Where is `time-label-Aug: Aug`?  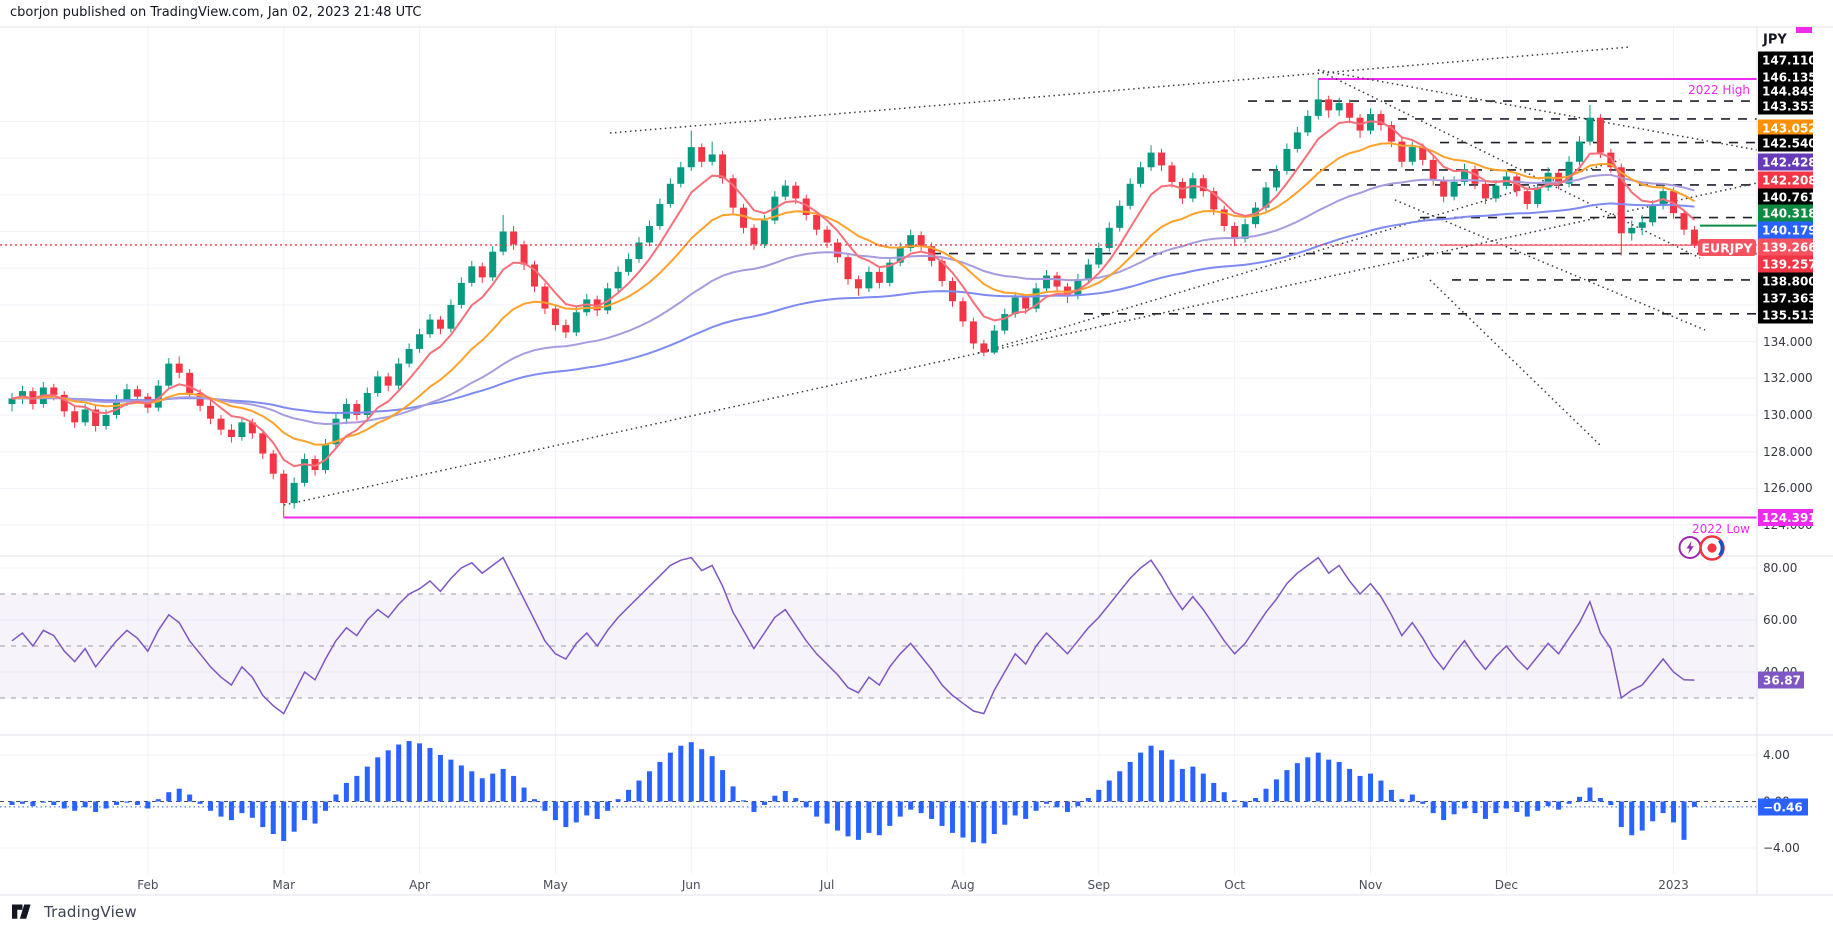 time-label-Aug: Aug is located at coordinates (962, 885).